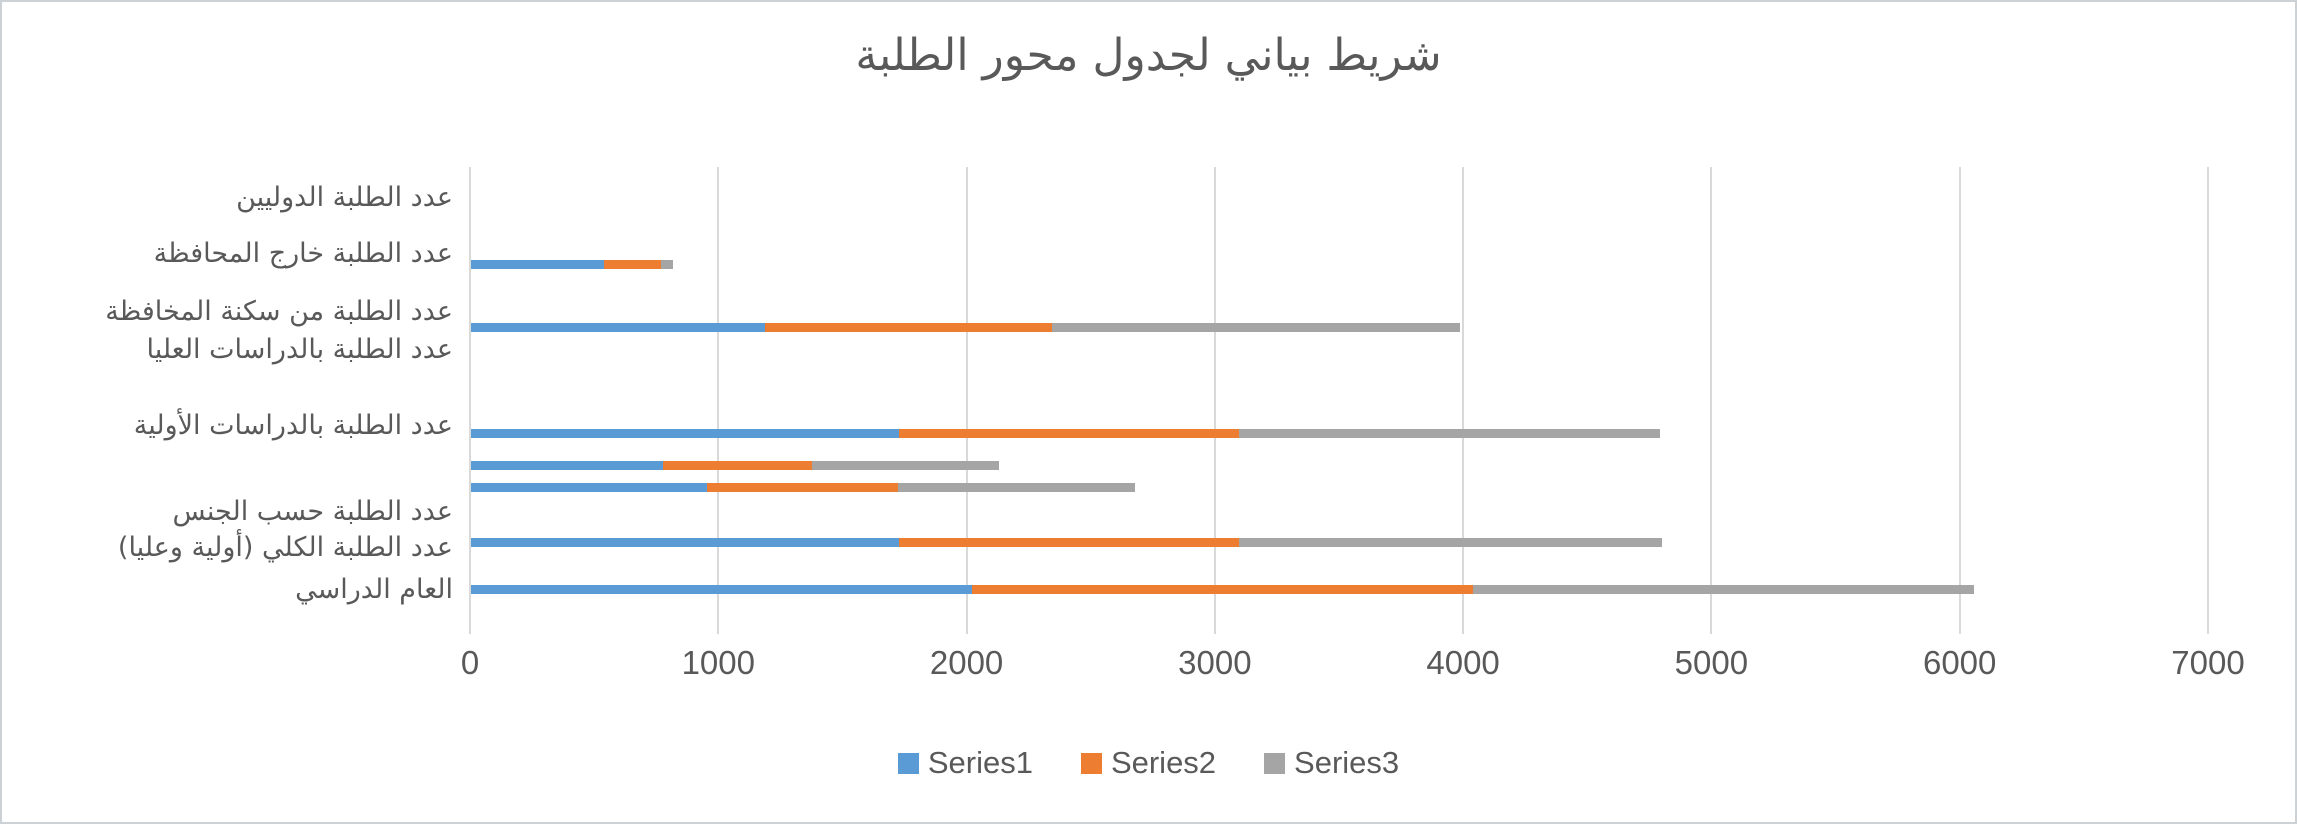 The image size is (2297, 824). I want to click on legend-label: Series1, so click(980, 762).